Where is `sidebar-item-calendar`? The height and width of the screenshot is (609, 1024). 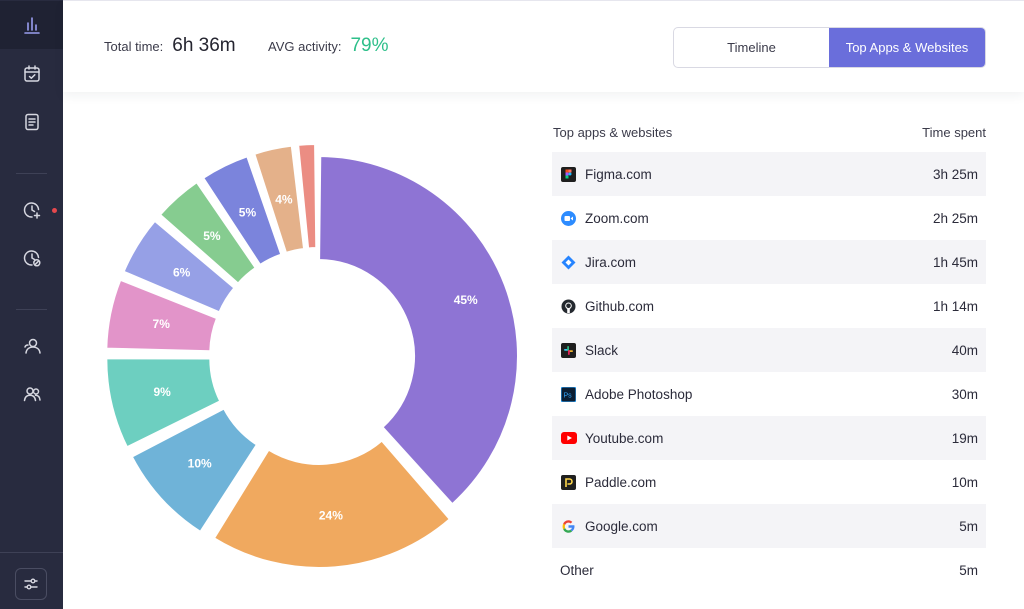
sidebar-item-calendar is located at coordinates (31, 74).